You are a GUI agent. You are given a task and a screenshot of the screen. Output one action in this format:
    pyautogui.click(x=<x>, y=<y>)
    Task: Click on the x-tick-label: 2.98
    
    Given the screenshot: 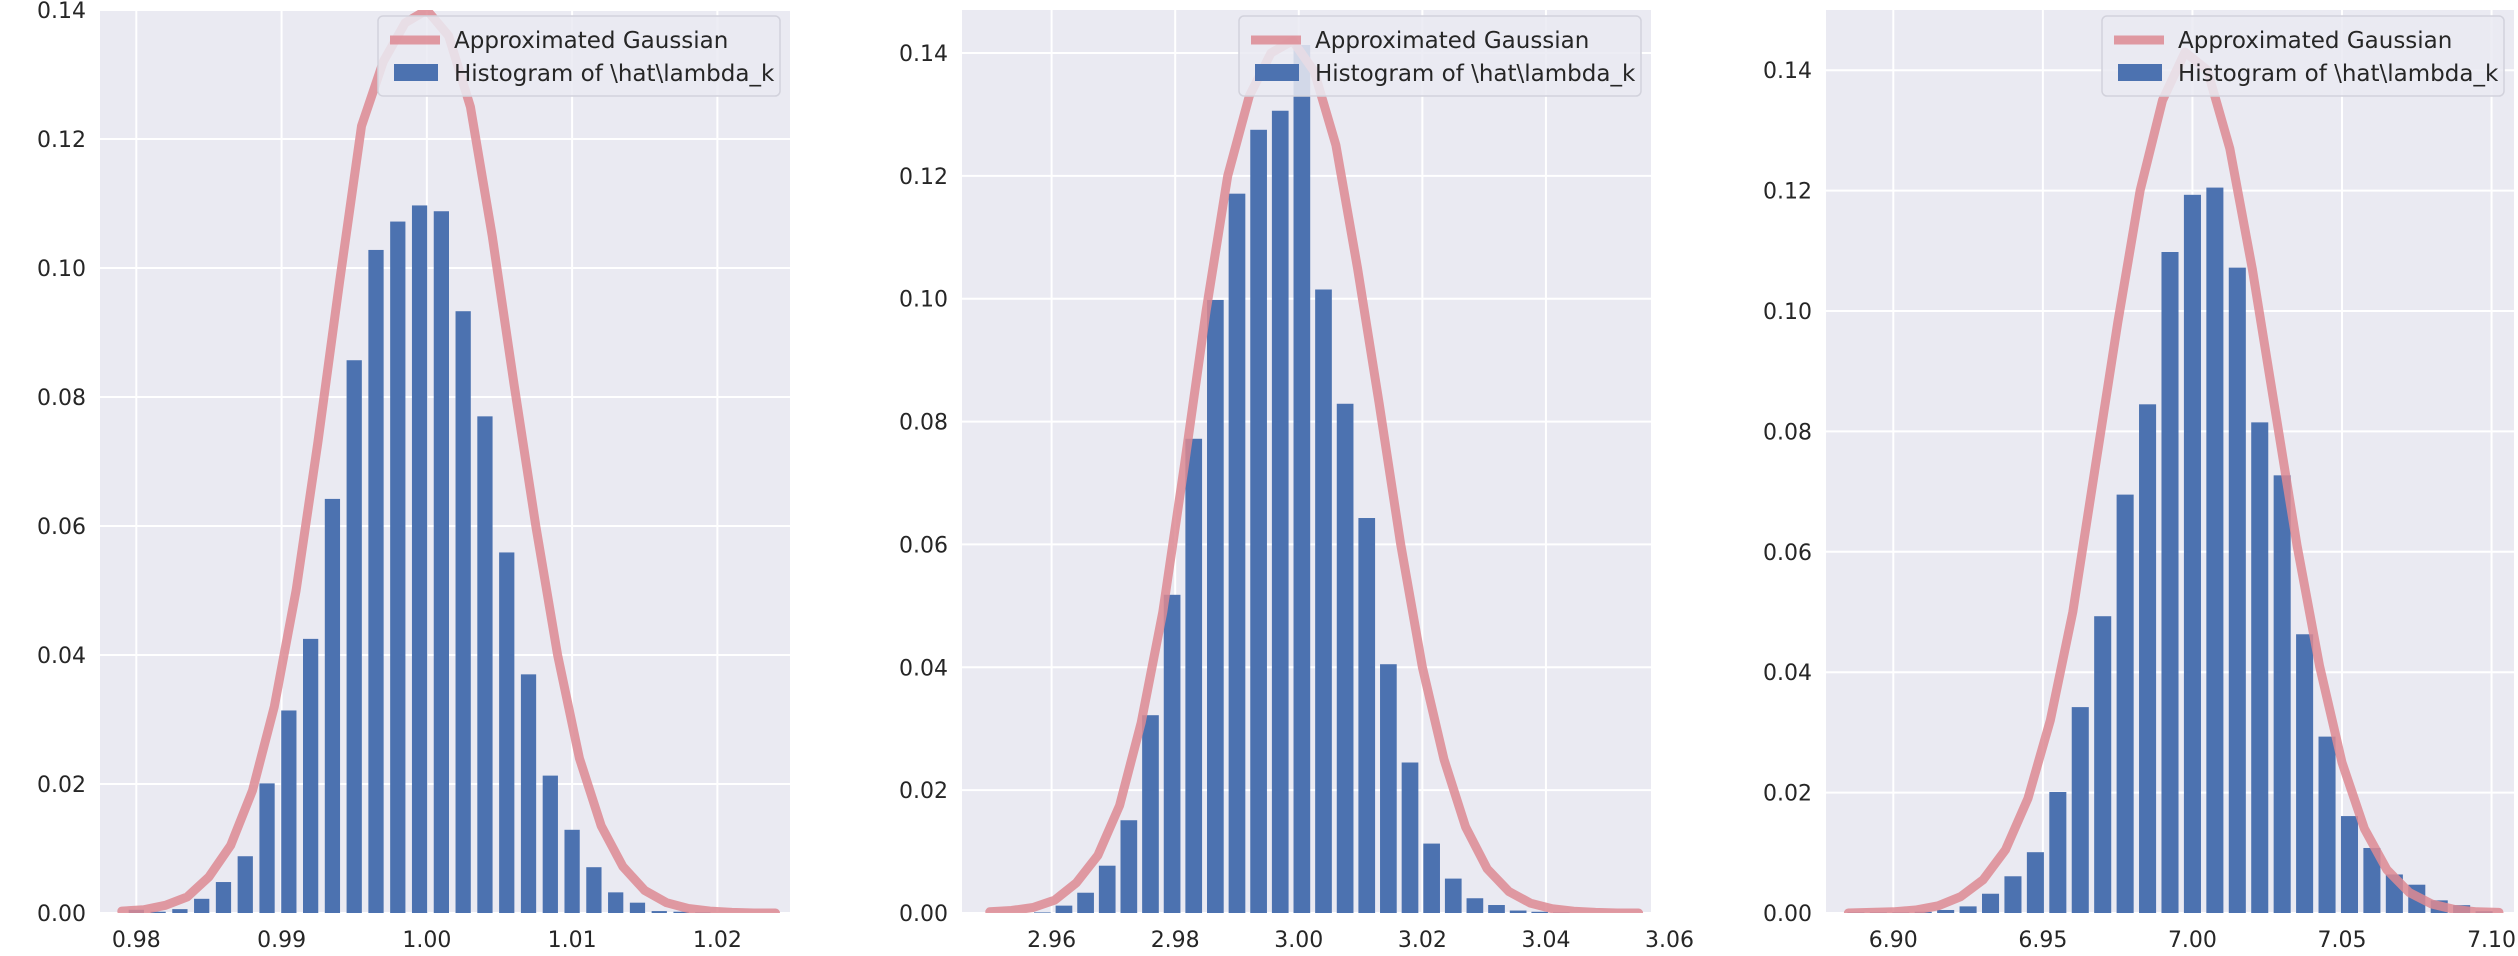 What is the action you would take?
    pyautogui.click(x=1175, y=940)
    